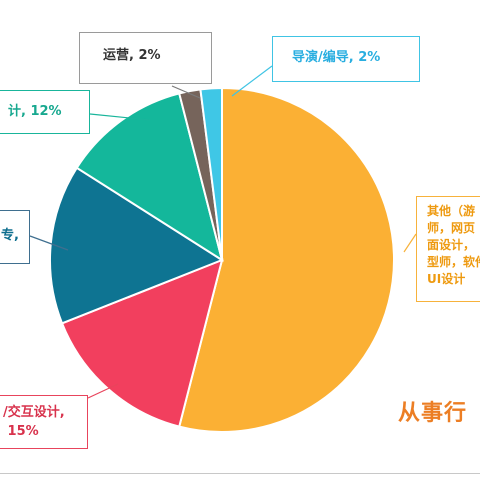 This screenshot has height=480, width=480. I want to click on leader-line-daoyan, so click(252, 81).